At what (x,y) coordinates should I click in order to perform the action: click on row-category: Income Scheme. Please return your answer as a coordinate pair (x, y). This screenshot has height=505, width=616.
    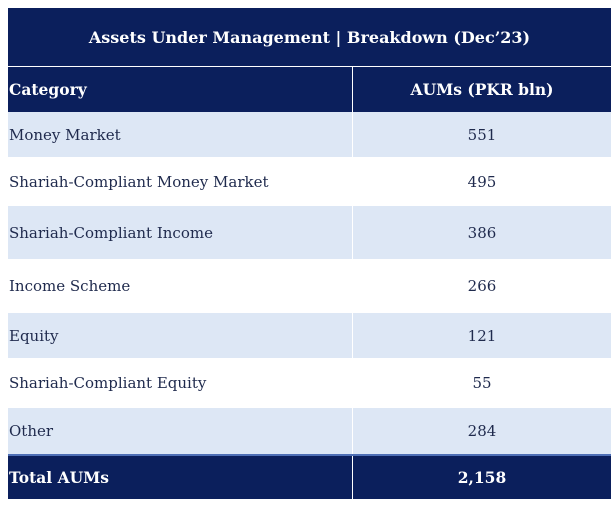
    Looking at the image, I should click on (70, 286).